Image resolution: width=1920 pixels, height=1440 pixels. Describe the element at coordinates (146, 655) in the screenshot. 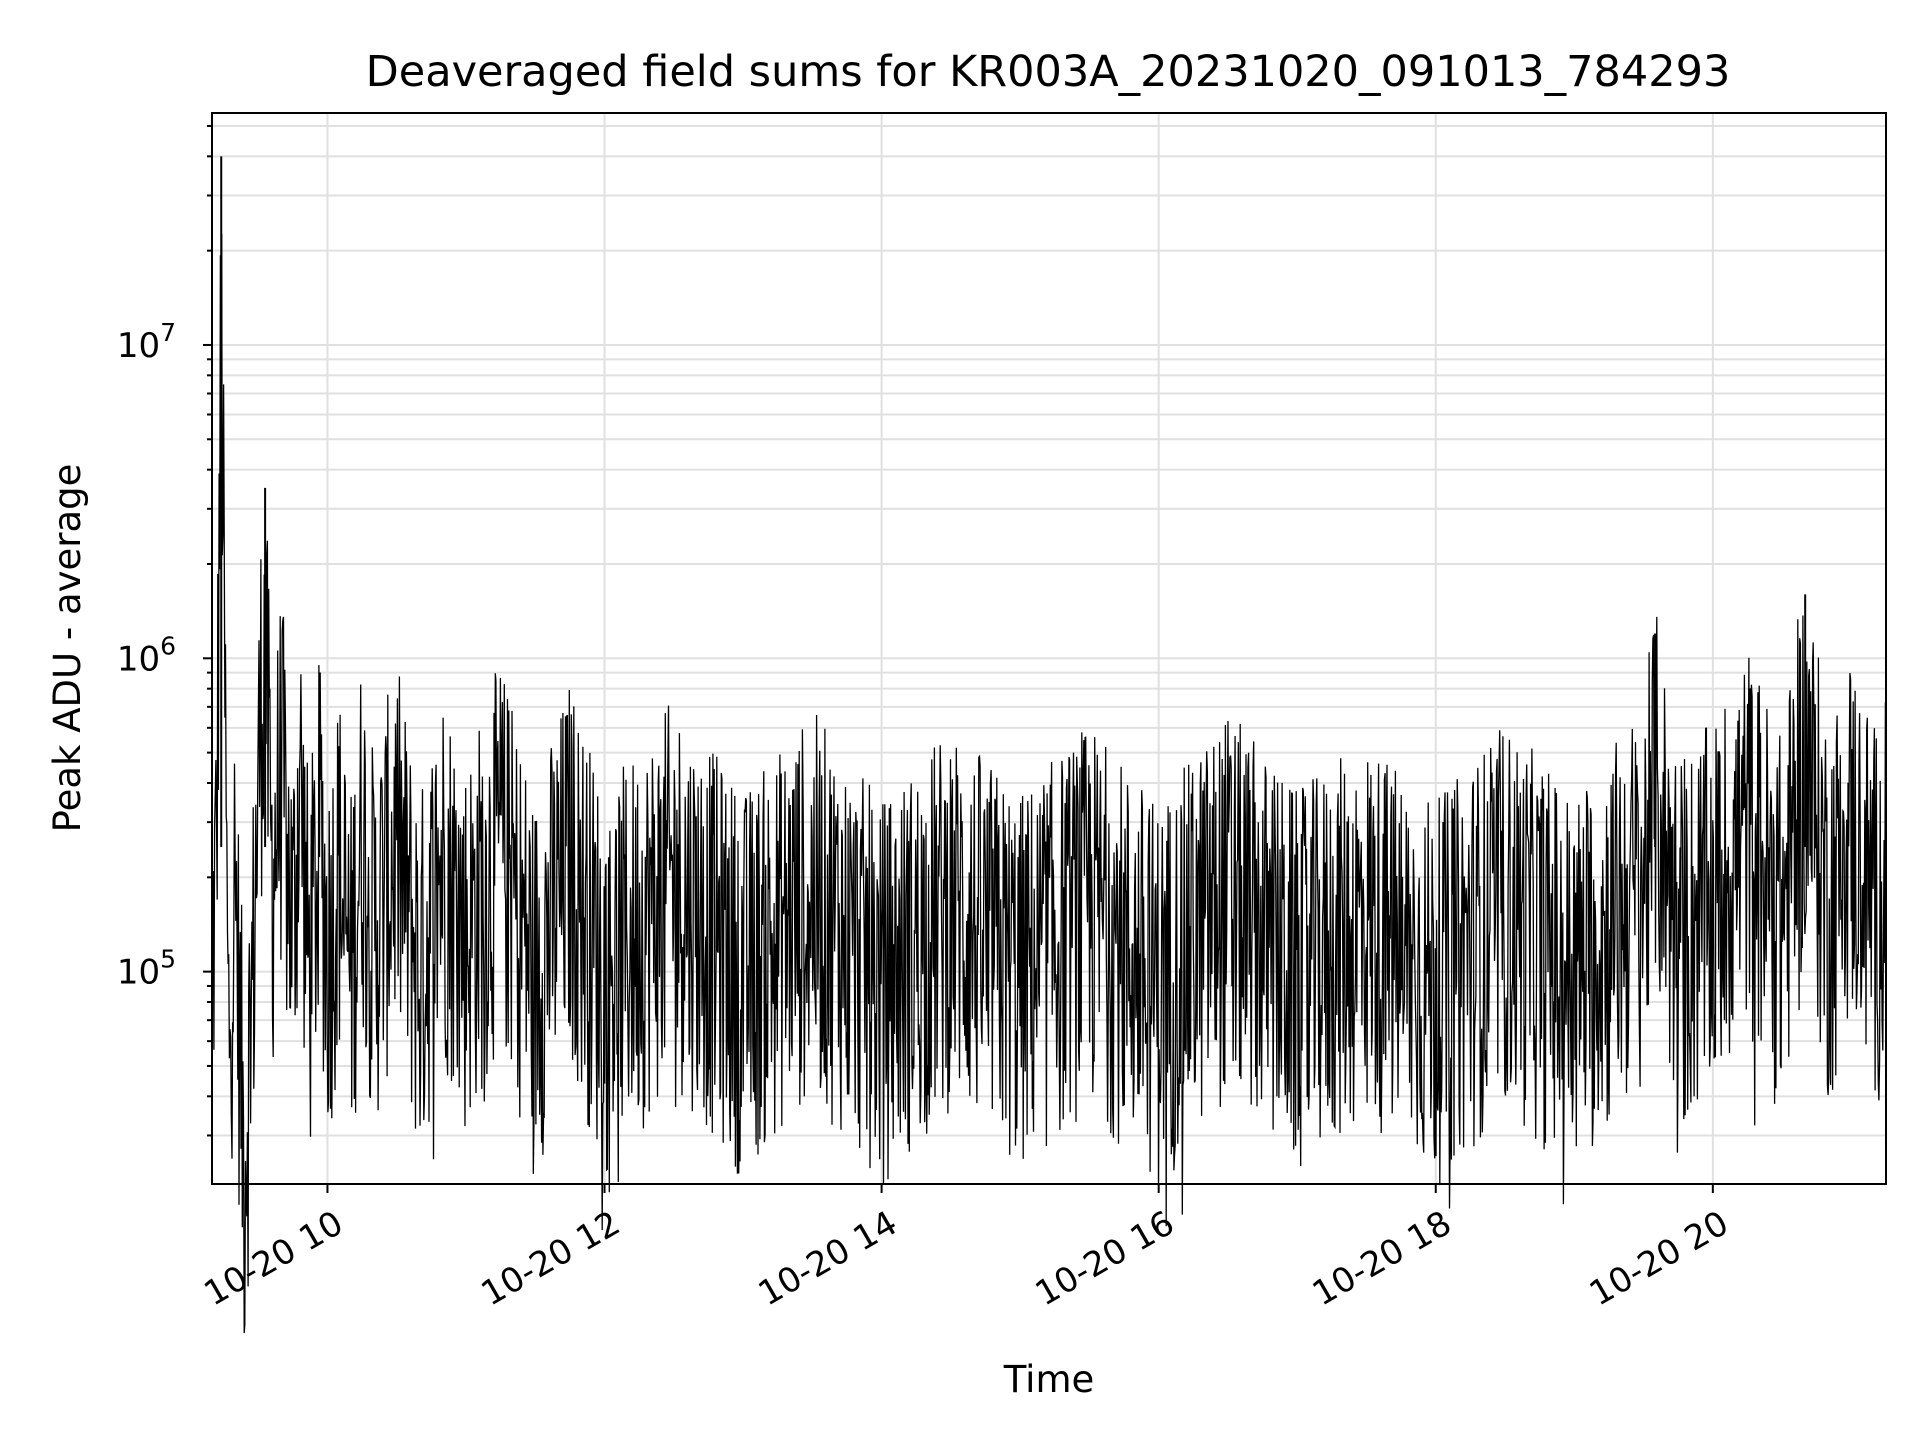

I see `y-tick-label: 10⁶` at that location.